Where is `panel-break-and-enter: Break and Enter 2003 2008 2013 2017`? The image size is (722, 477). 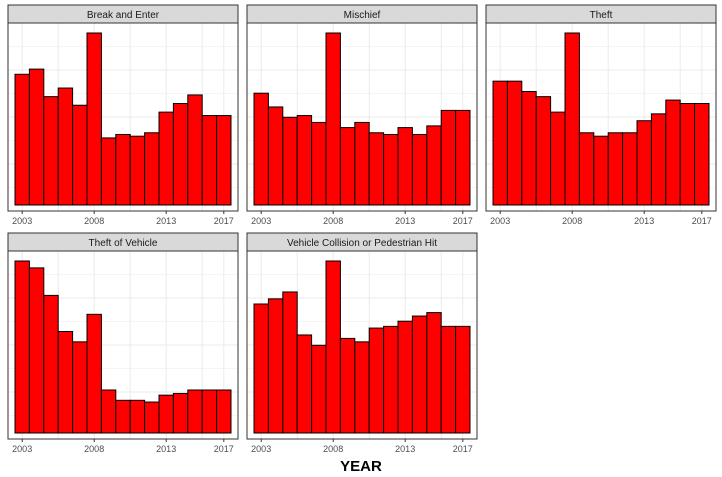
panel-break-and-enter: Break and Enter 2003 2008 2013 2017 is located at coordinates (123, 115).